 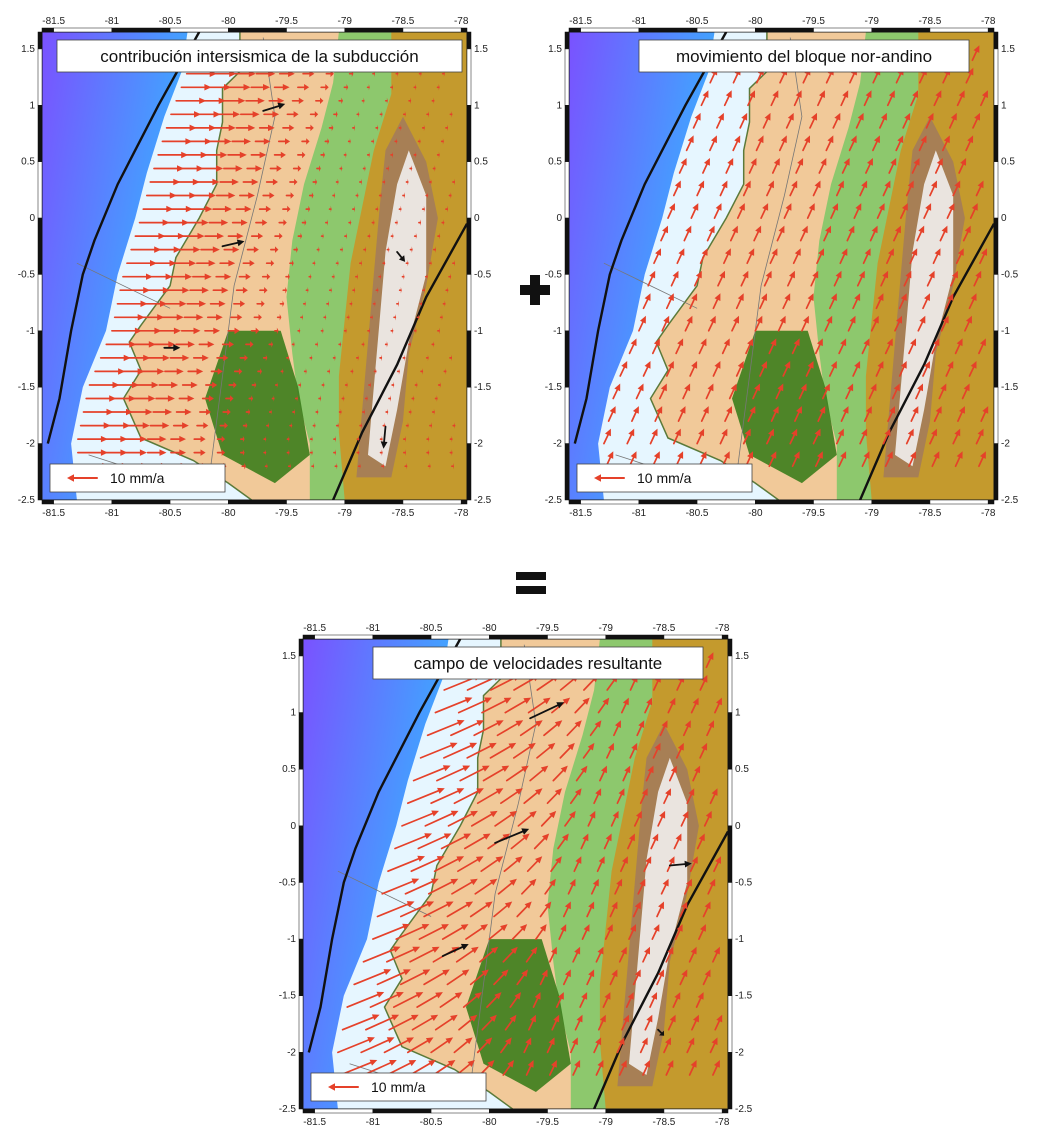 What do you see at coordinates (30, 444) in the screenshot?
I see `lat-tick-label-left: -2` at bounding box center [30, 444].